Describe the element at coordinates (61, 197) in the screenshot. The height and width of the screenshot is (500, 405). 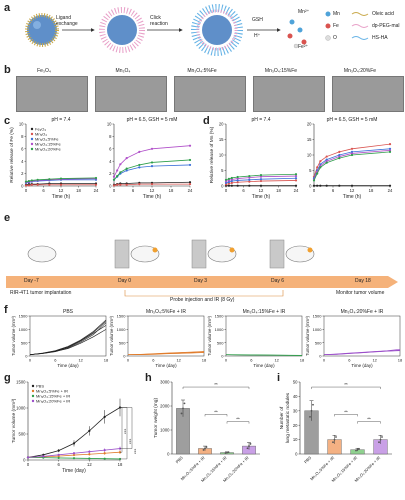
I see `c-left-xlabel: Time (h)` at that location.